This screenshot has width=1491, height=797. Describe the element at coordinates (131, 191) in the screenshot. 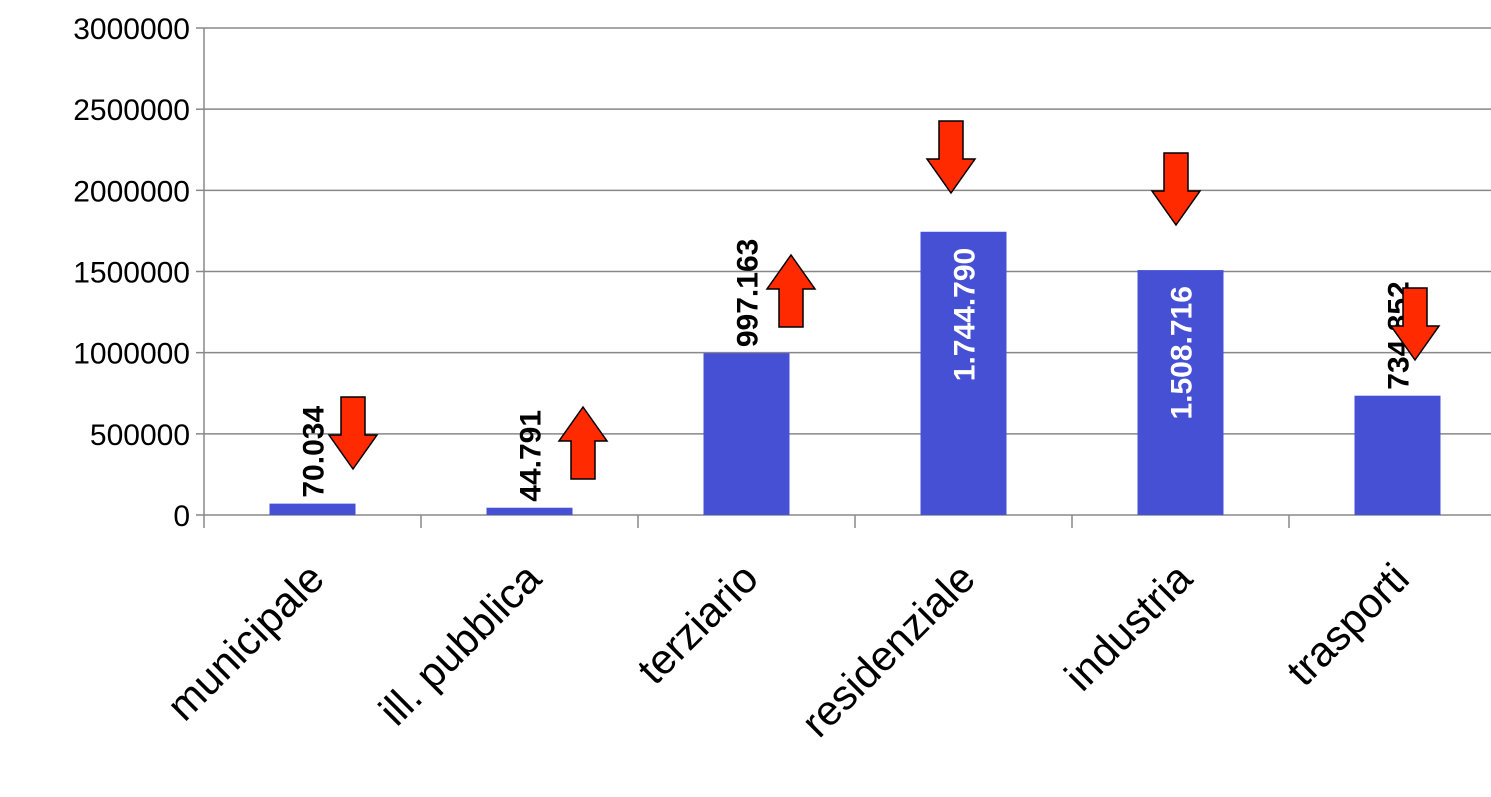

I see `y-tick-label: 2000000` at that location.